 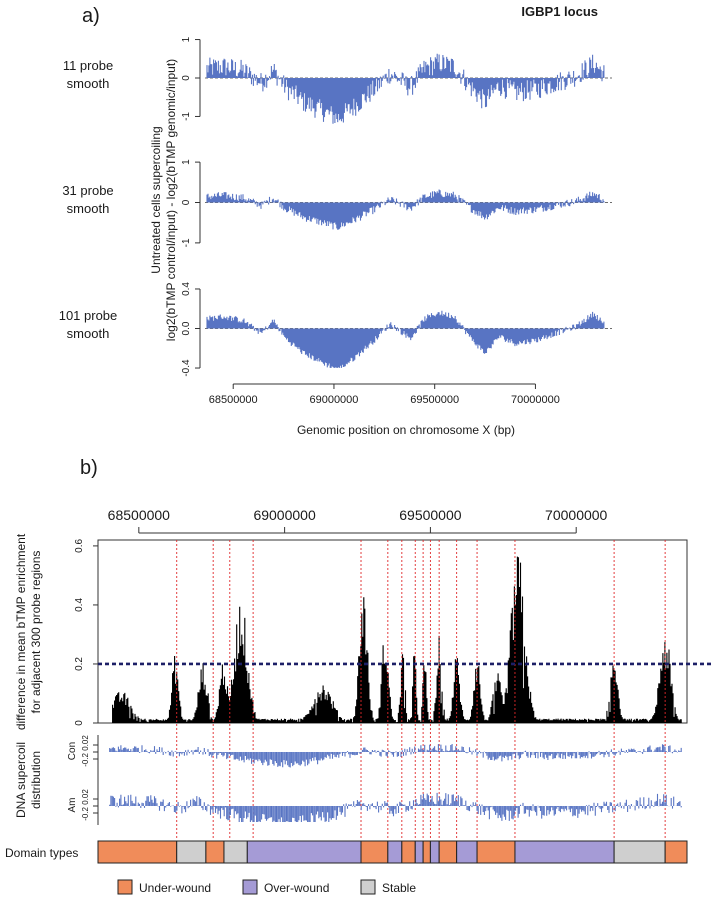 I want to click on track-label: 11 probe, so click(x=88, y=65).